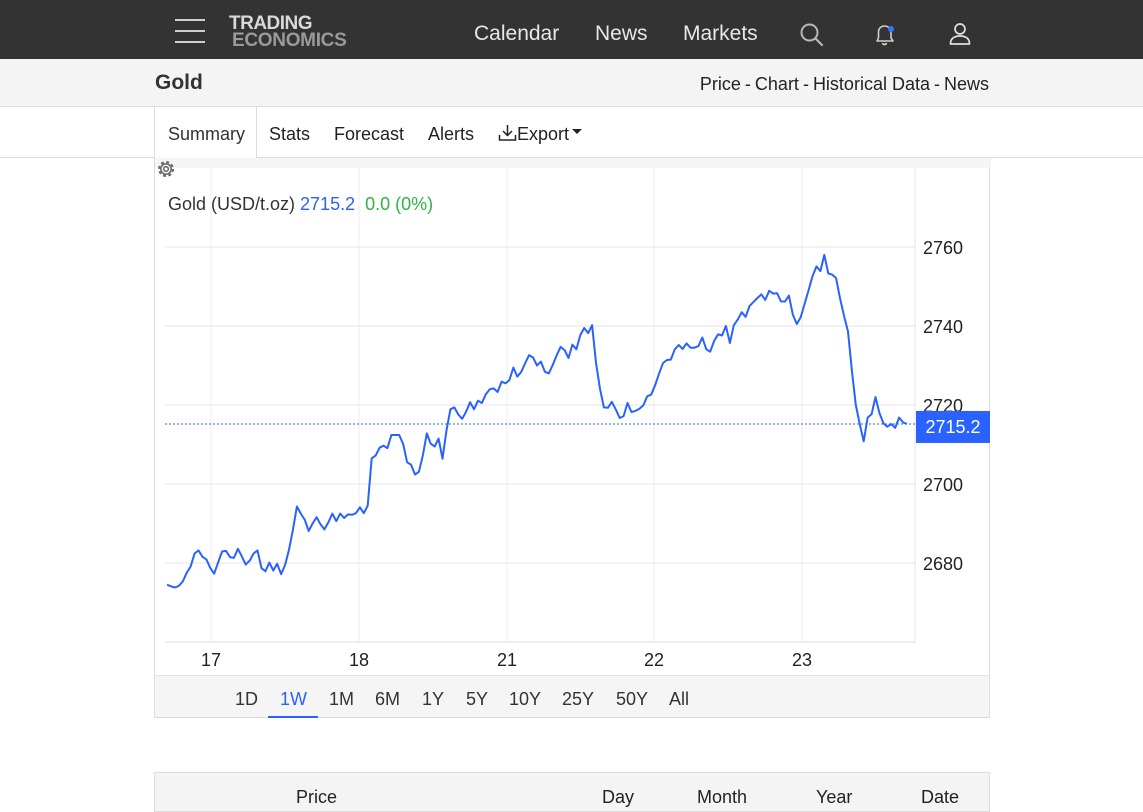  Describe the element at coordinates (369, 134) in the screenshot. I see `tab-forecast: Forecast` at that location.